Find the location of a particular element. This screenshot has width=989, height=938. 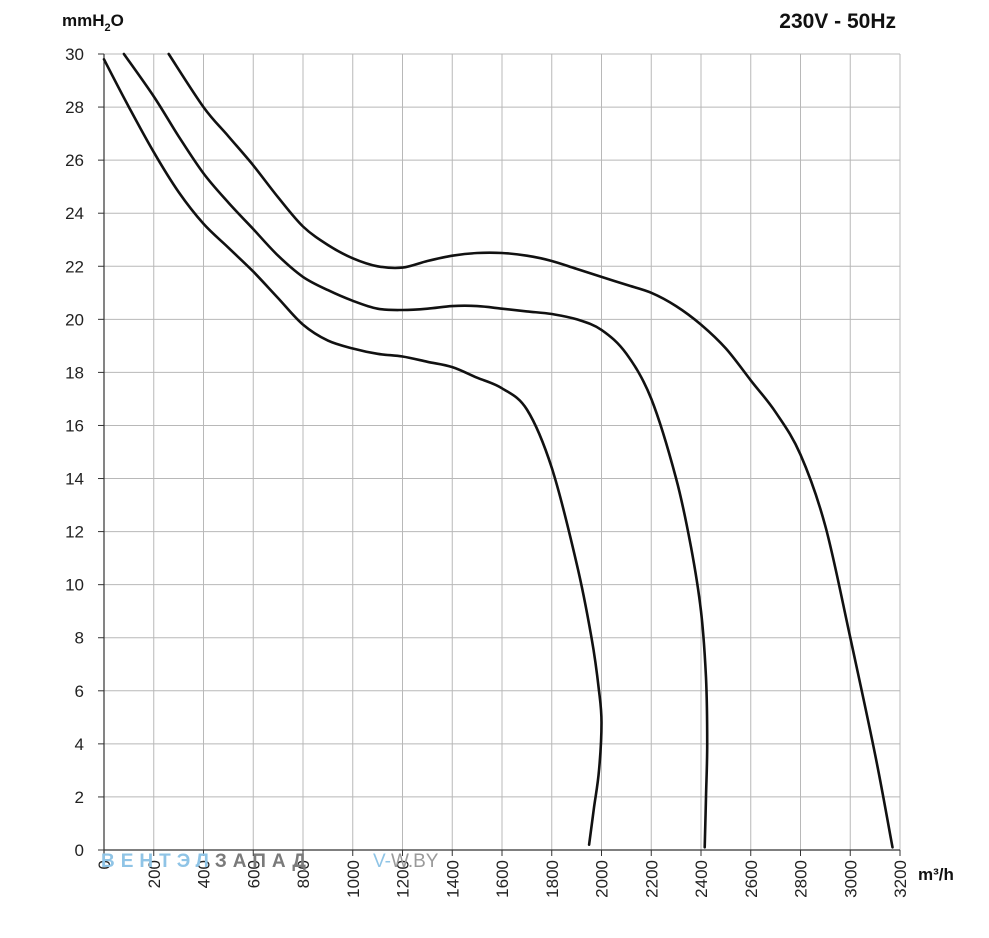

x-tick-label: 1000 is located at coordinates (353, 879).